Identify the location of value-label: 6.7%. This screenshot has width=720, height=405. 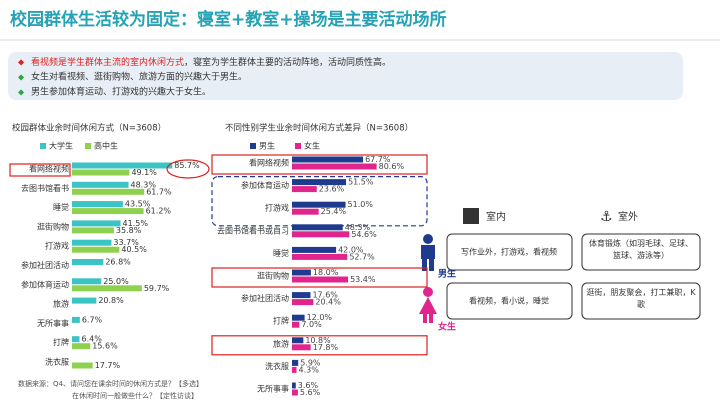
(92, 319).